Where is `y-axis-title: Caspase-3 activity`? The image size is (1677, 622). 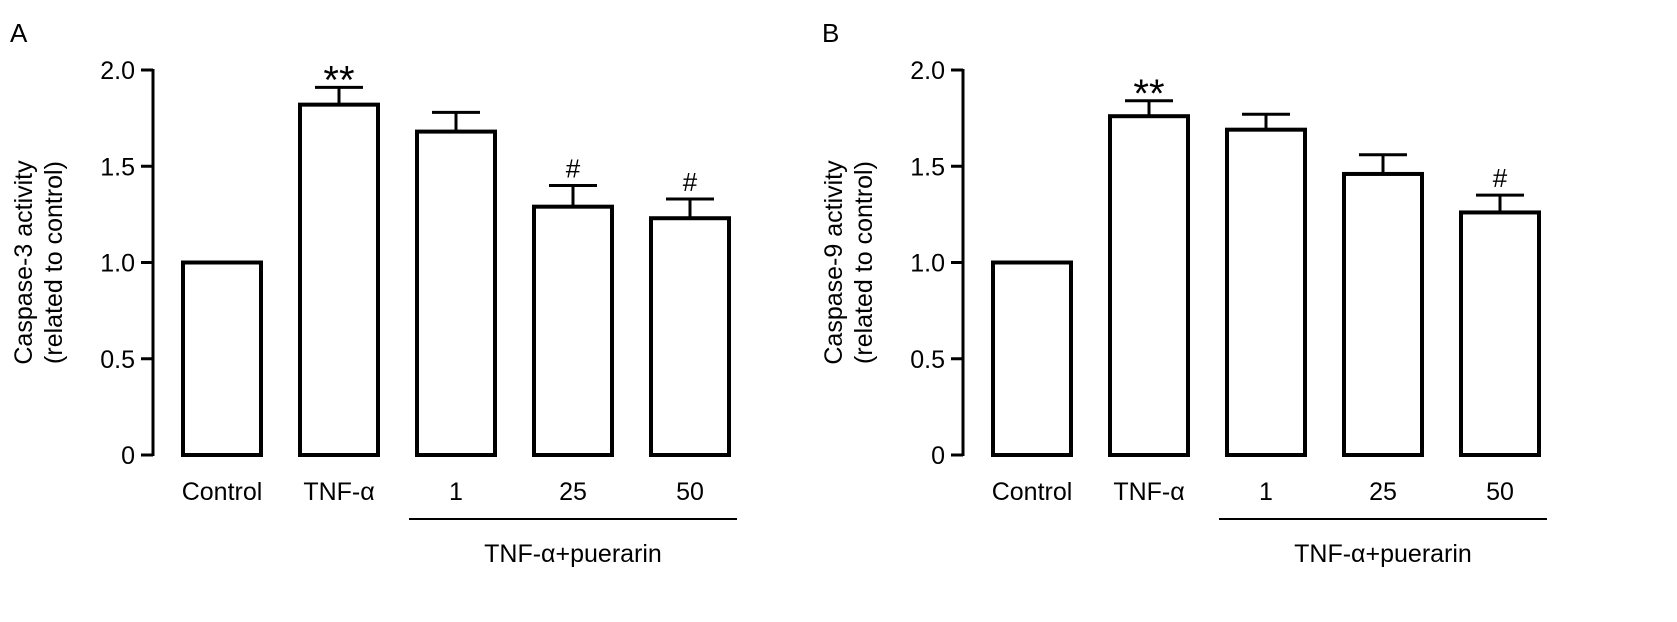 y-axis-title: Caspase-3 activity is located at coordinates (24, 262).